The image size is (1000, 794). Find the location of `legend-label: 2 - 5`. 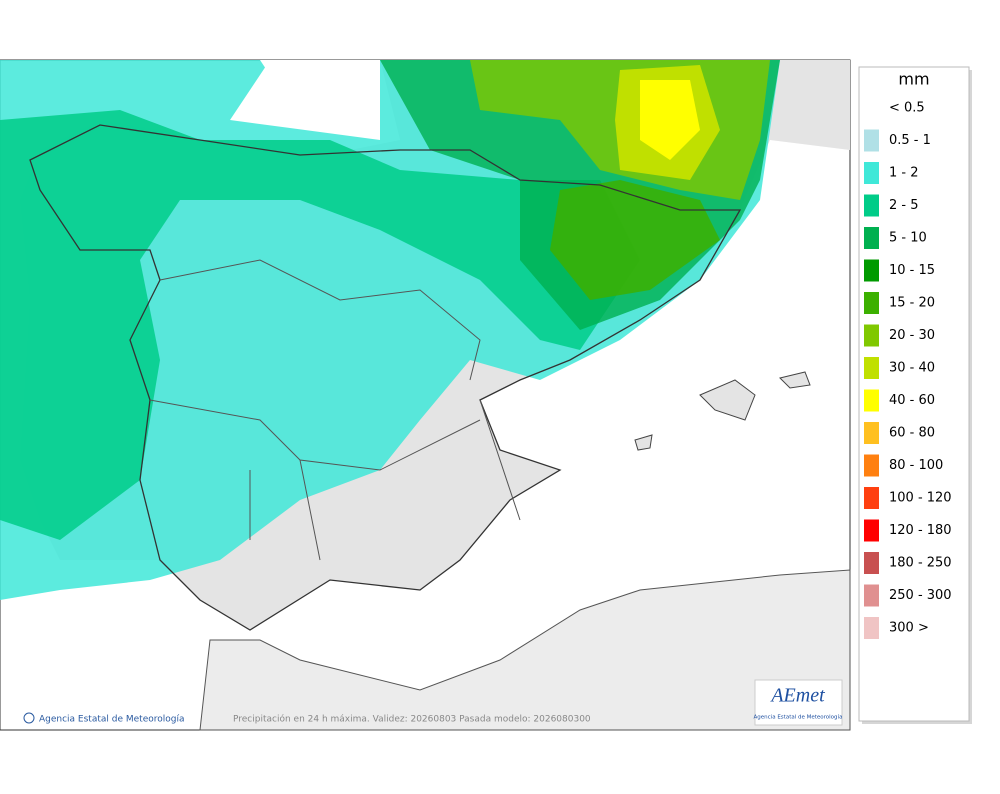

legend-label: 2 - 5 is located at coordinates (904, 205).